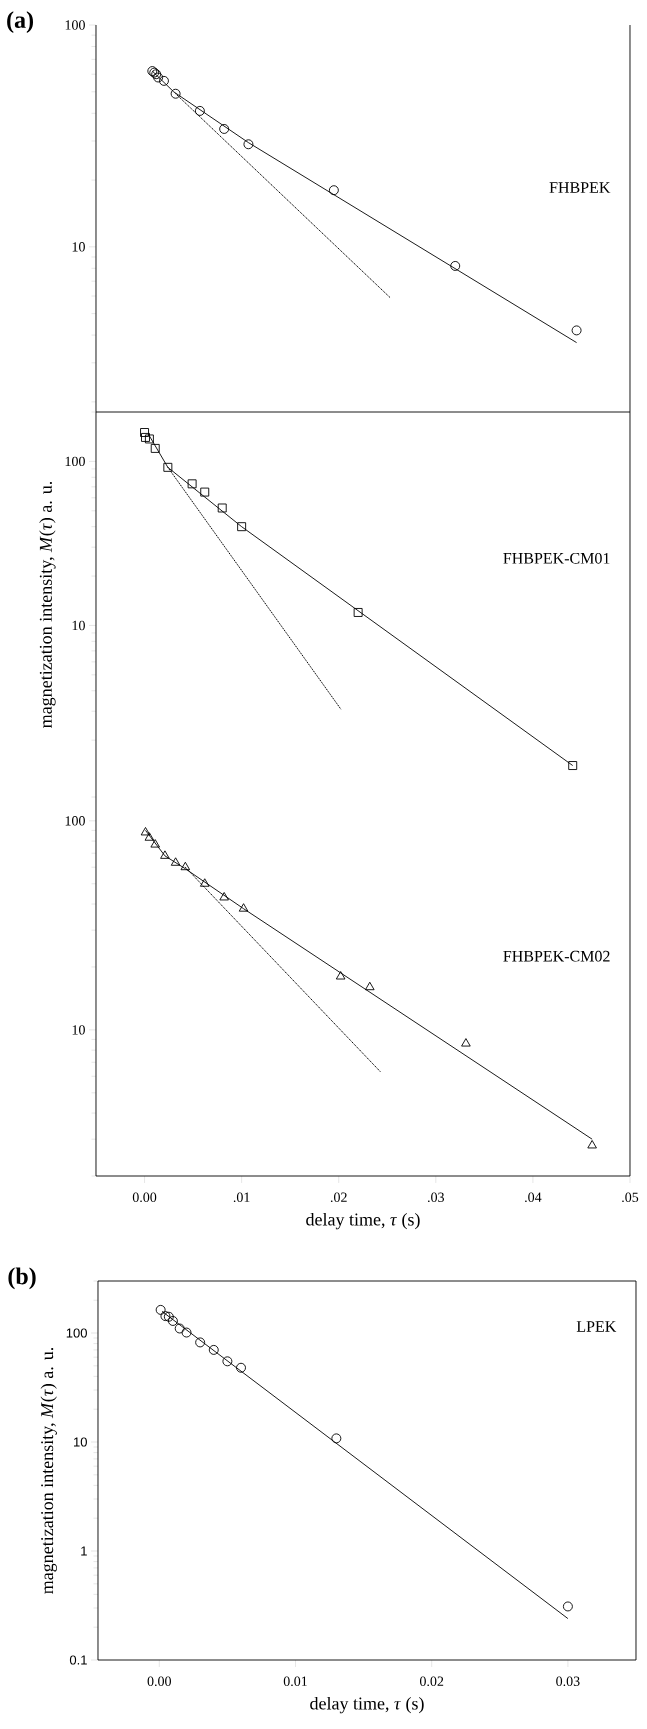 The height and width of the screenshot is (1729, 647). Describe the element at coordinates (568, 1681) in the screenshot. I see `x-tick-label: 0.03` at that location.